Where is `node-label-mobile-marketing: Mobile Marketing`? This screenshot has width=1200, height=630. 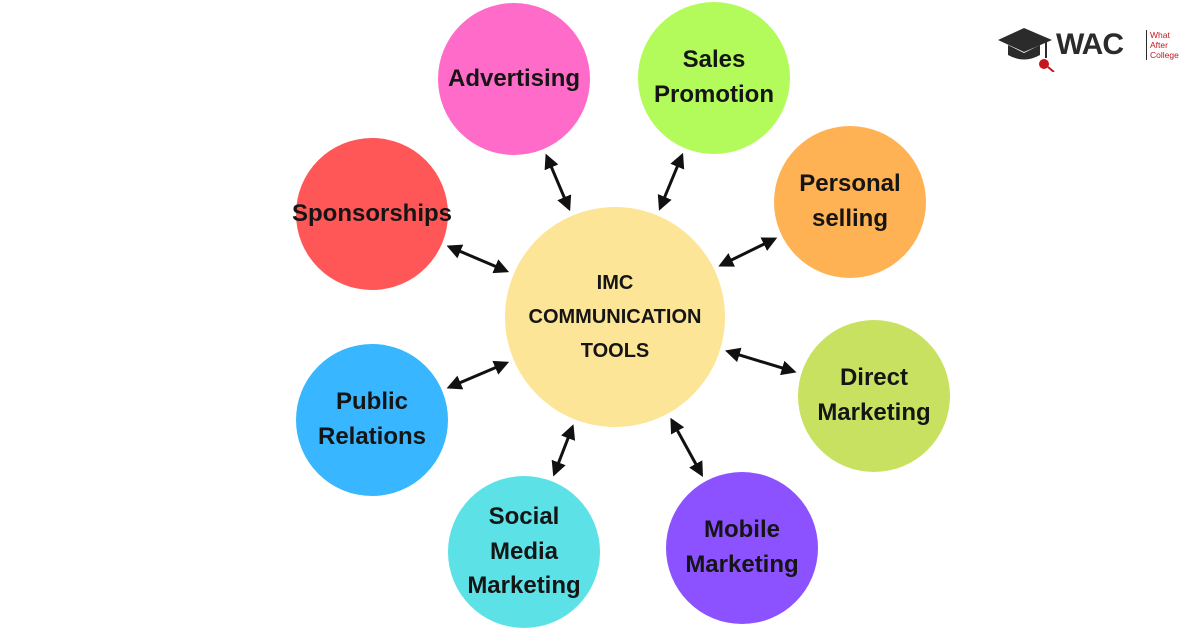
node-label-mobile-marketing: Mobile Marketing is located at coordinates (742, 547).